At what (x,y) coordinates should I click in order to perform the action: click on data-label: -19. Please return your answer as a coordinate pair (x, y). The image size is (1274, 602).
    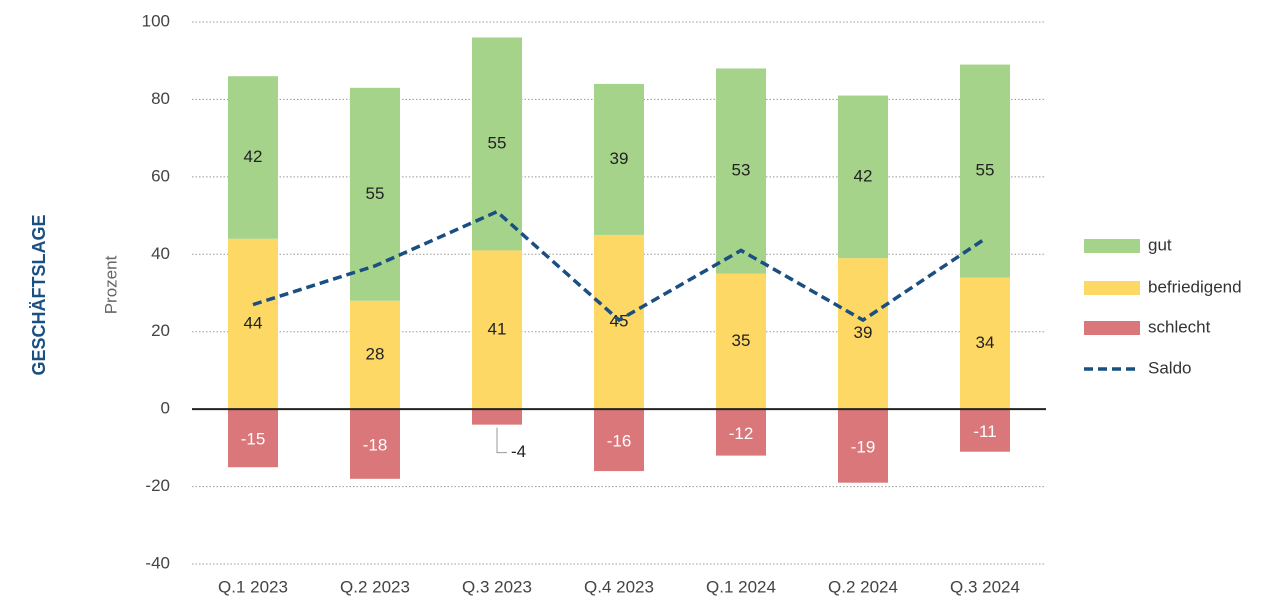
    Looking at the image, I should click on (863, 446).